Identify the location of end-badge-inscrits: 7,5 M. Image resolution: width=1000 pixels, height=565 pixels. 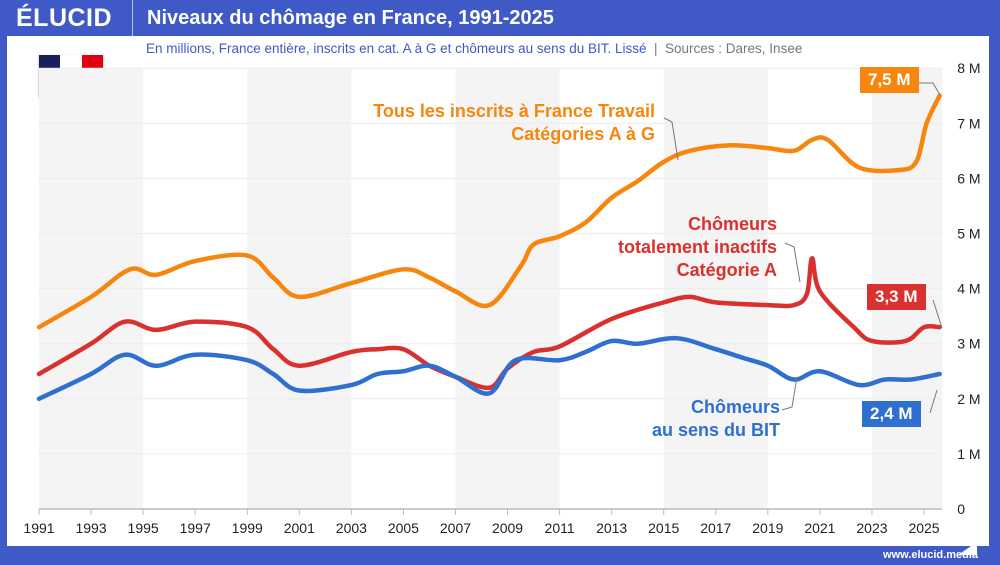
(889, 80).